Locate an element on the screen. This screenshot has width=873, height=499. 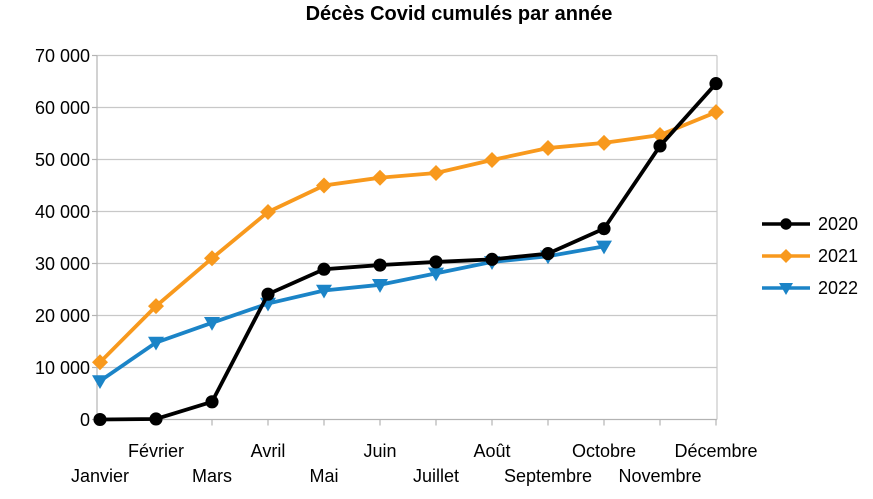
x-tick-label: Décembre is located at coordinates (715, 451).